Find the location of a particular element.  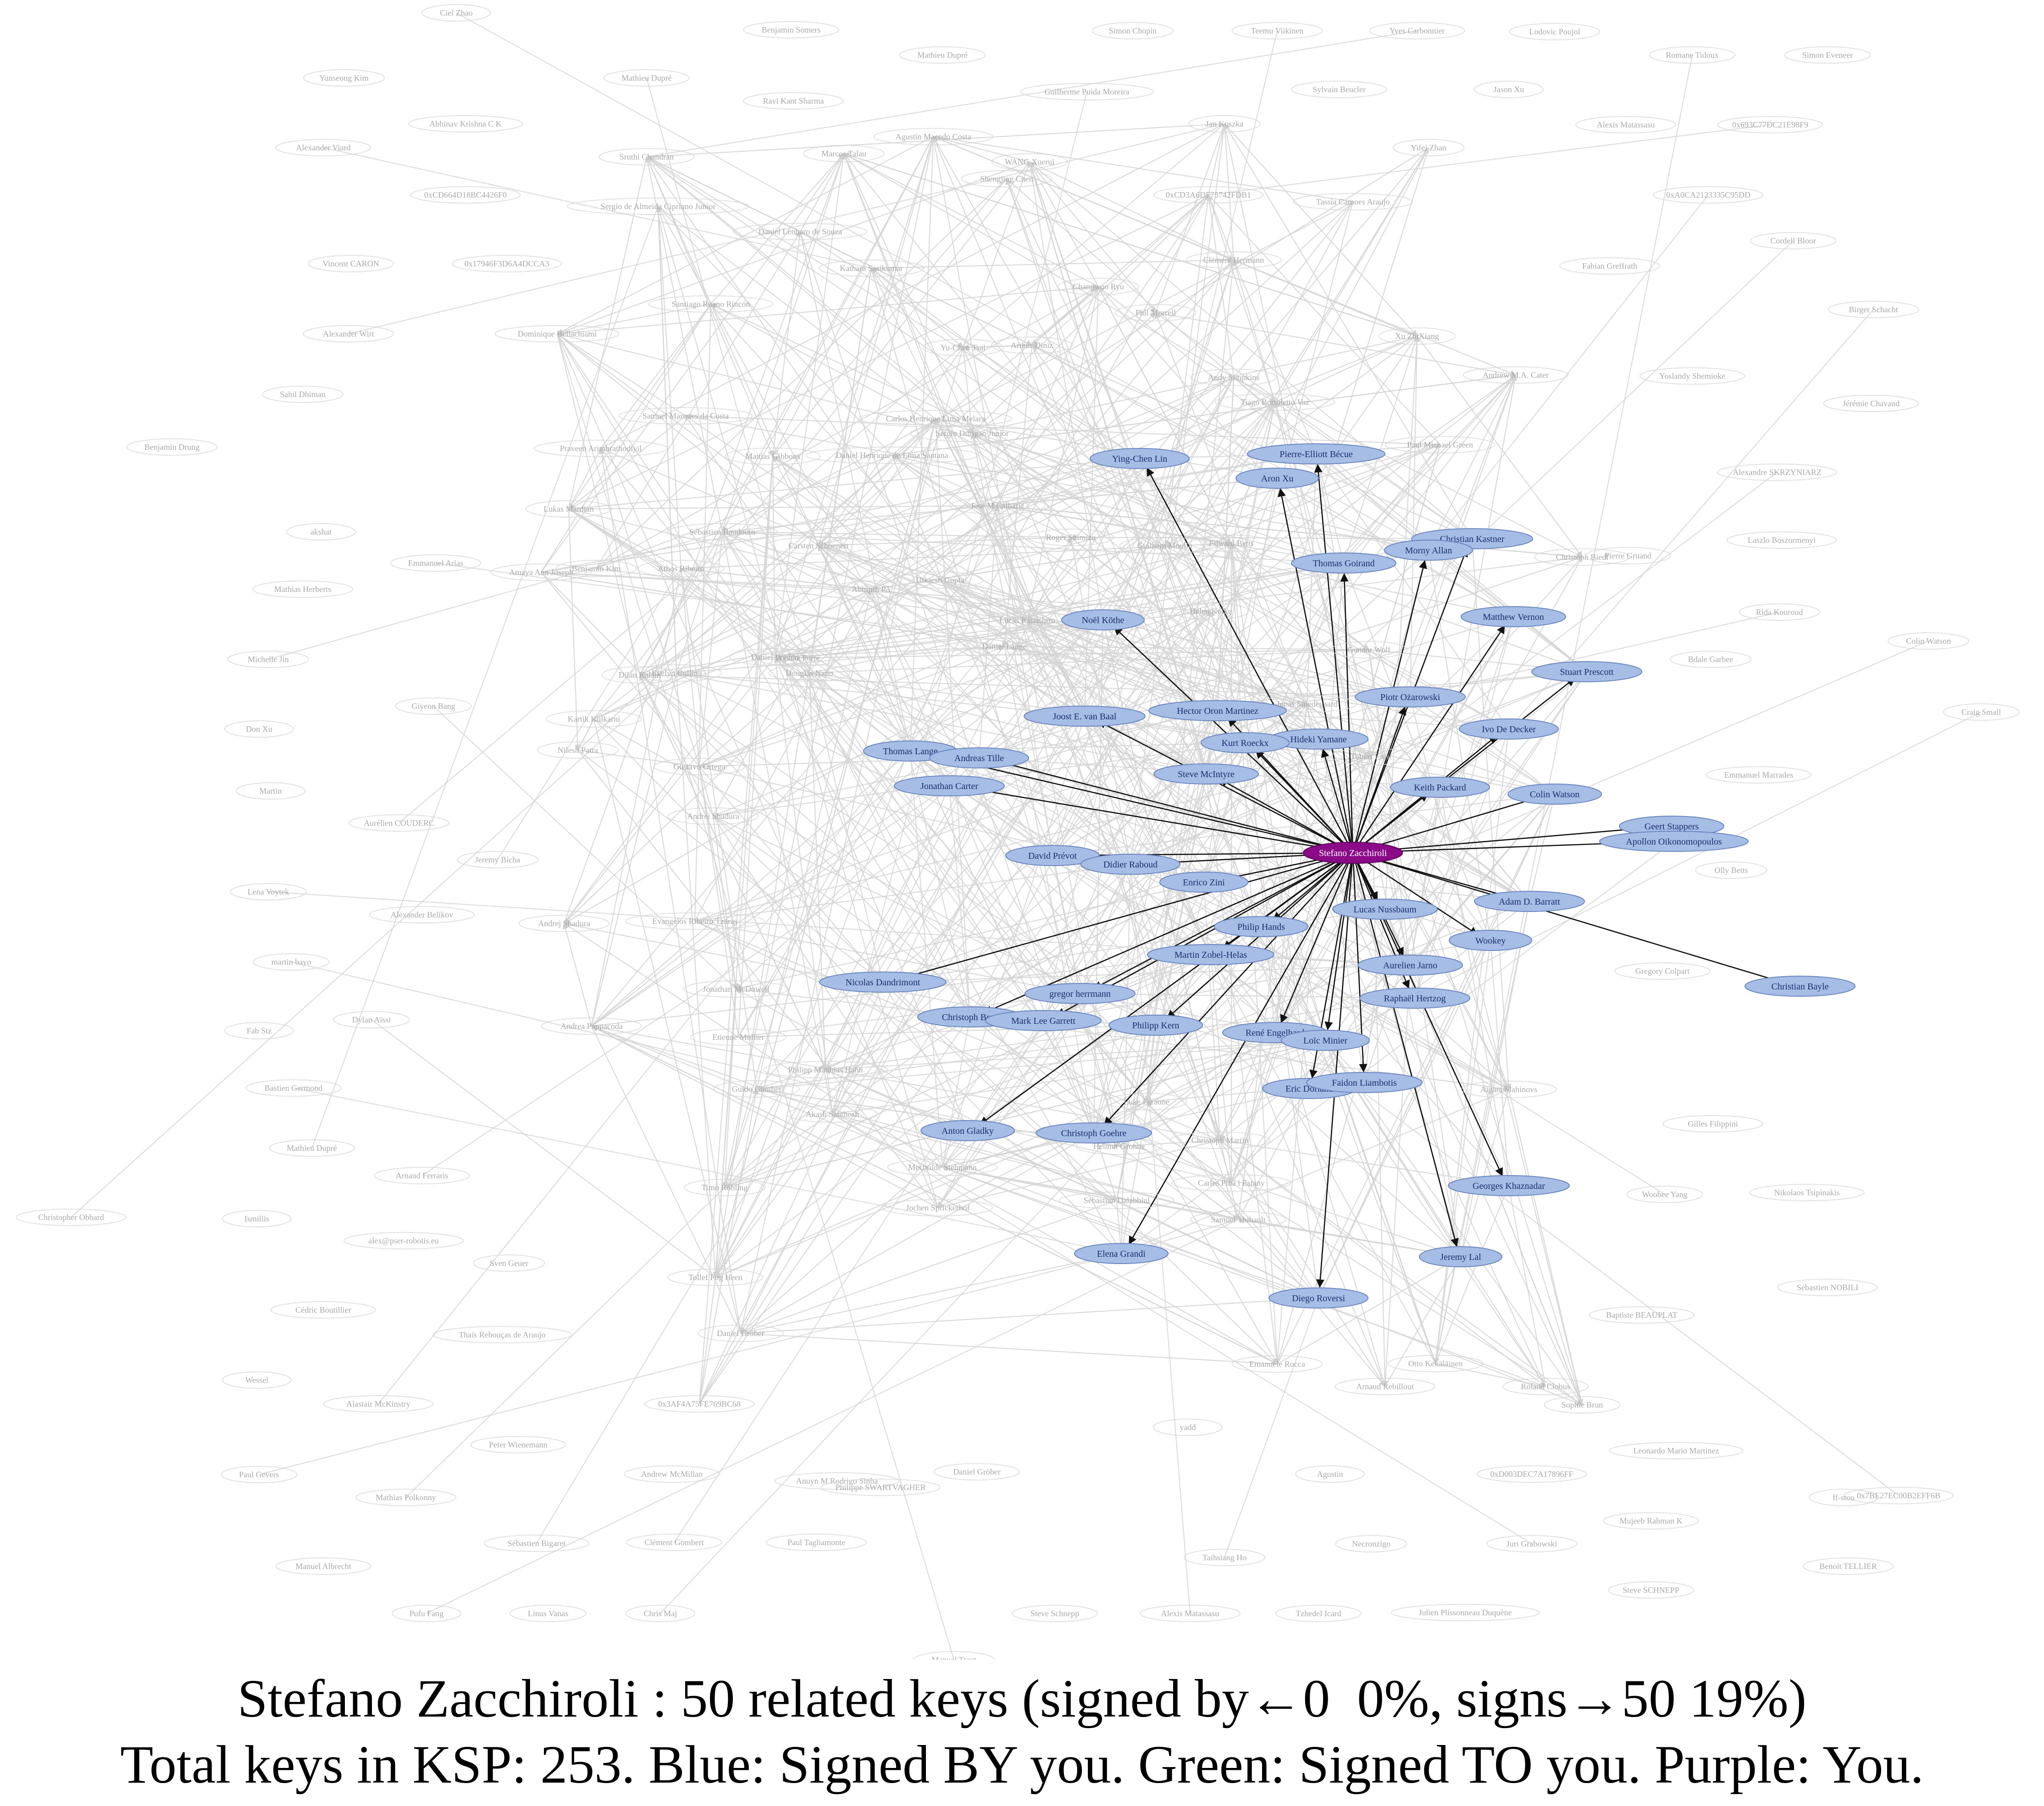

key-node-label: Dylan Aïssi is located at coordinates (372, 1020).